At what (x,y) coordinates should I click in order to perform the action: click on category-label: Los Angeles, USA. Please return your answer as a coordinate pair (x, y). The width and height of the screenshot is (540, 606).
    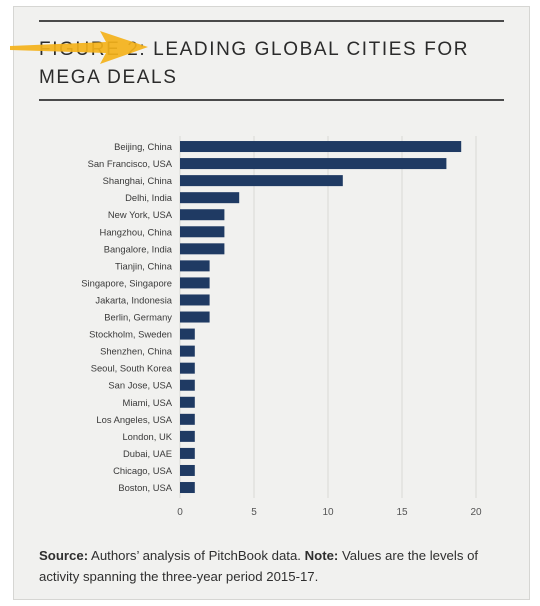
    Looking at the image, I should click on (134, 419).